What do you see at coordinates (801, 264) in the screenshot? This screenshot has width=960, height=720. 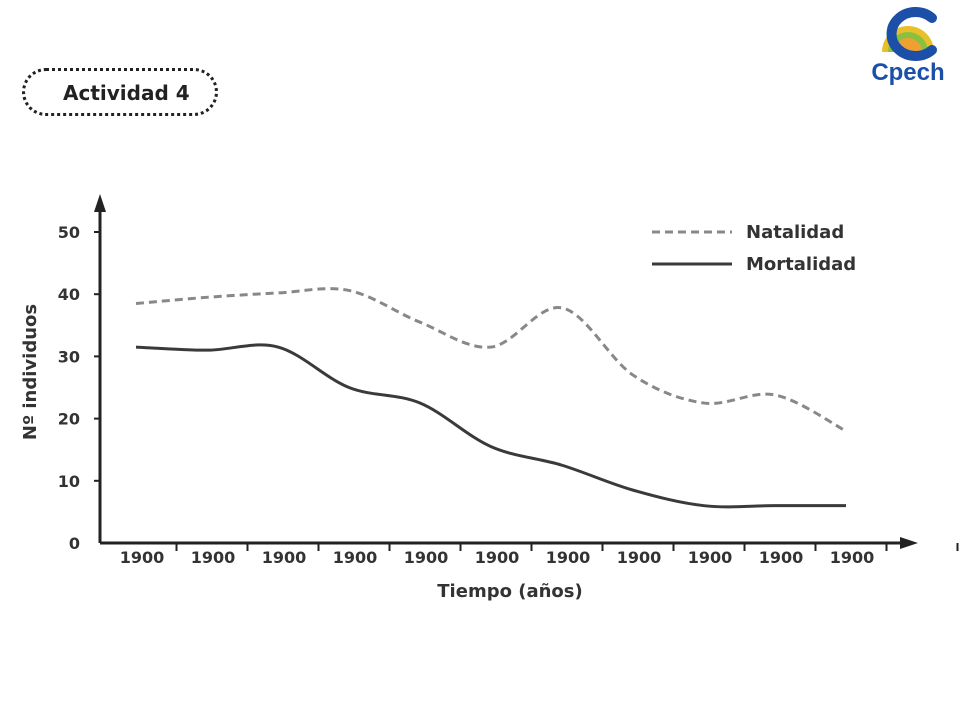 I see `legend-label: Mortalidad` at bounding box center [801, 264].